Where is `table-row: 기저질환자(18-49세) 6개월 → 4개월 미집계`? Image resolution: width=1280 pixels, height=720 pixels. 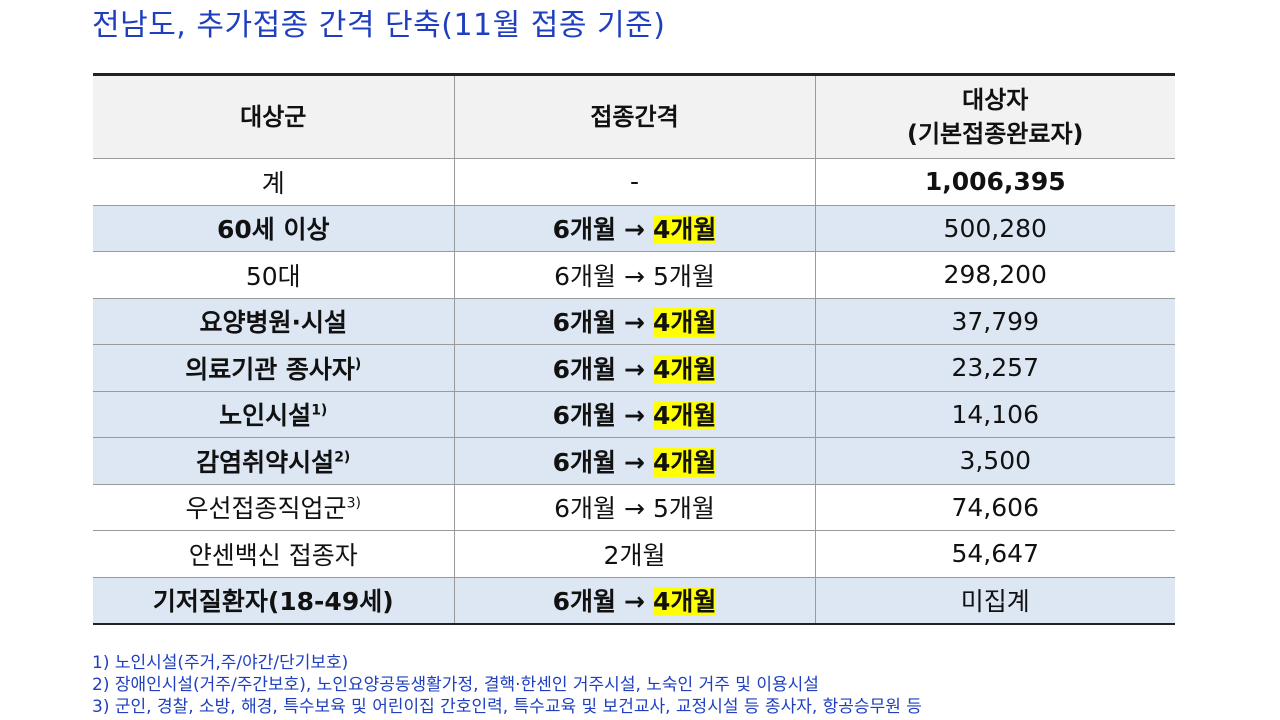 table-row: 기저질환자(18-49세) 6개월 → 4개월 미집계 is located at coordinates (634, 601).